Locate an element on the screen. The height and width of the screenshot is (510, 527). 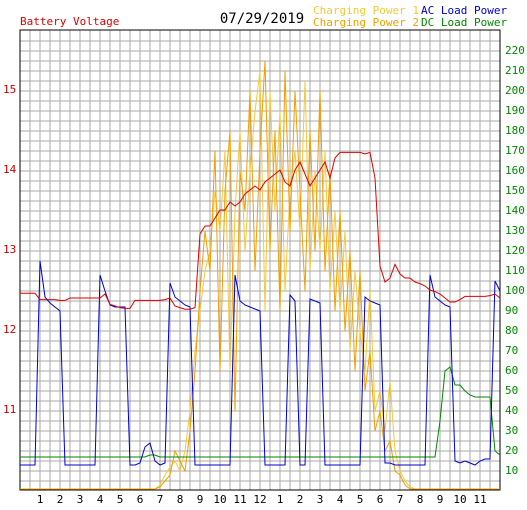
y2-tick-label: 110 is located at coordinates (515, 270).